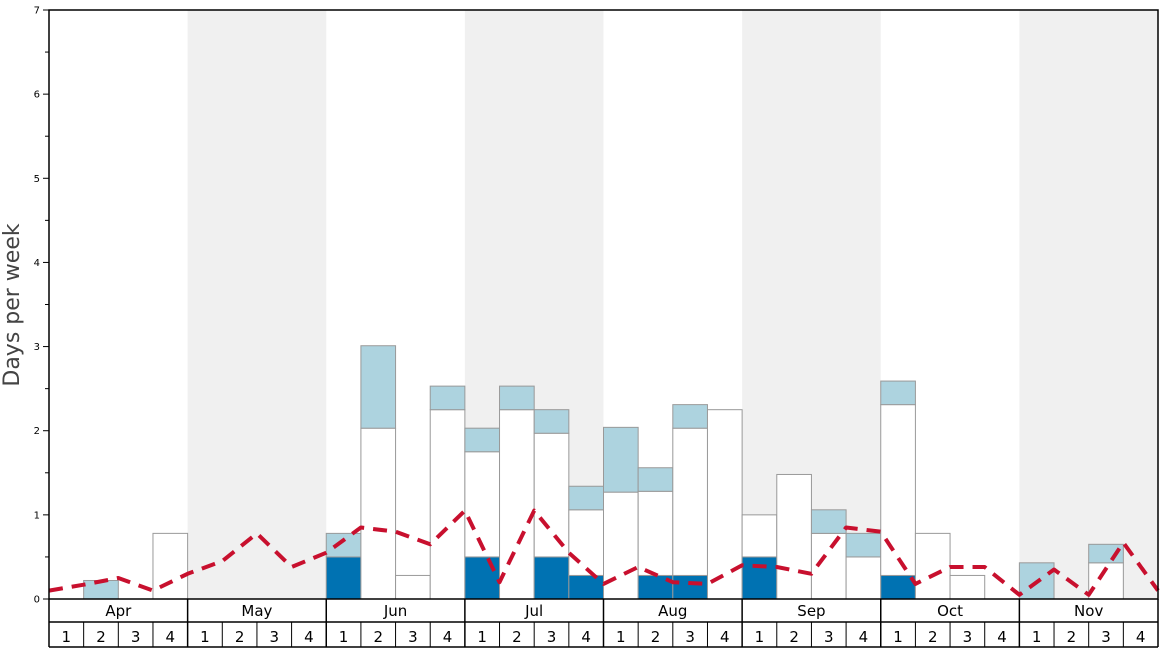 This screenshot has height=648, width=1168. Describe the element at coordinates (37, 600) in the screenshot. I see `y-tick-label: 0` at that location.